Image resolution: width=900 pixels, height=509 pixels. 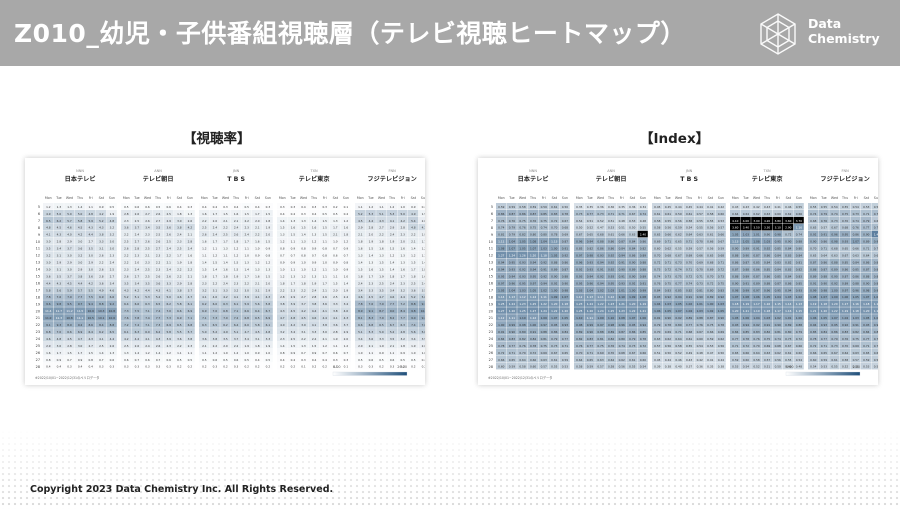 What do you see at coordinates (821, 33) in the screenshot?
I see `company-logo: Data Chemistry` at bounding box center [821, 33].